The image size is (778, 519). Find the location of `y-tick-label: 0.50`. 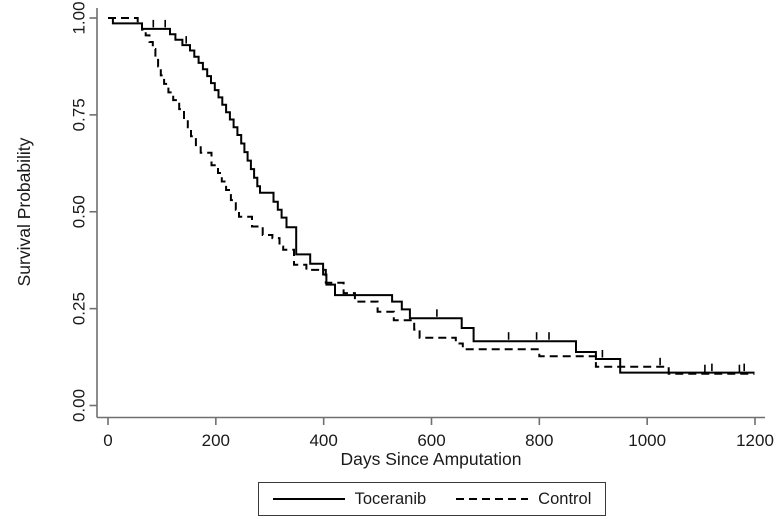

y-tick-label: 0.50 is located at coordinates (79, 211).